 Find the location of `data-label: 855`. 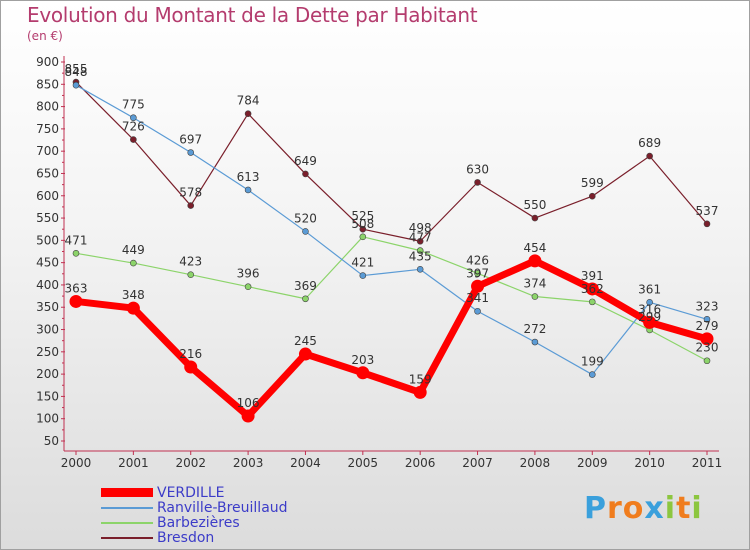

data-label: 855 is located at coordinates (76, 69).